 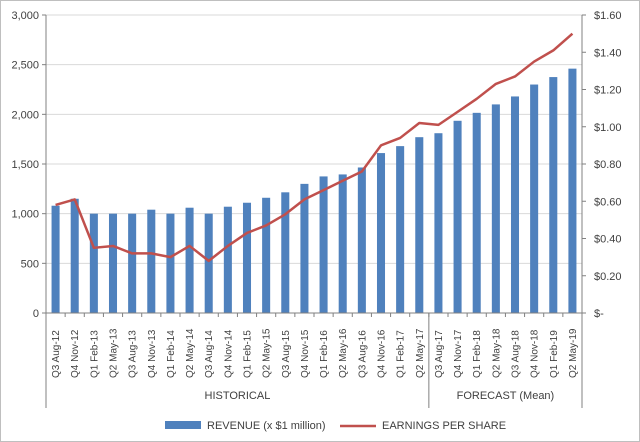 I want to click on left-axis-ticks: 0 500 1,000 1,500 2,000 2,500 3,000, so click(x=25, y=165).